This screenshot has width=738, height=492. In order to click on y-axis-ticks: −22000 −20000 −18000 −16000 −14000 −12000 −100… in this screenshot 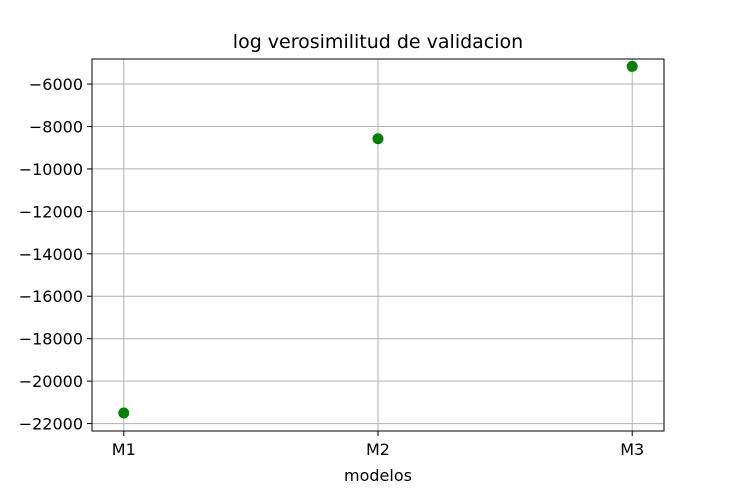, I will do `click(55, 254)`.